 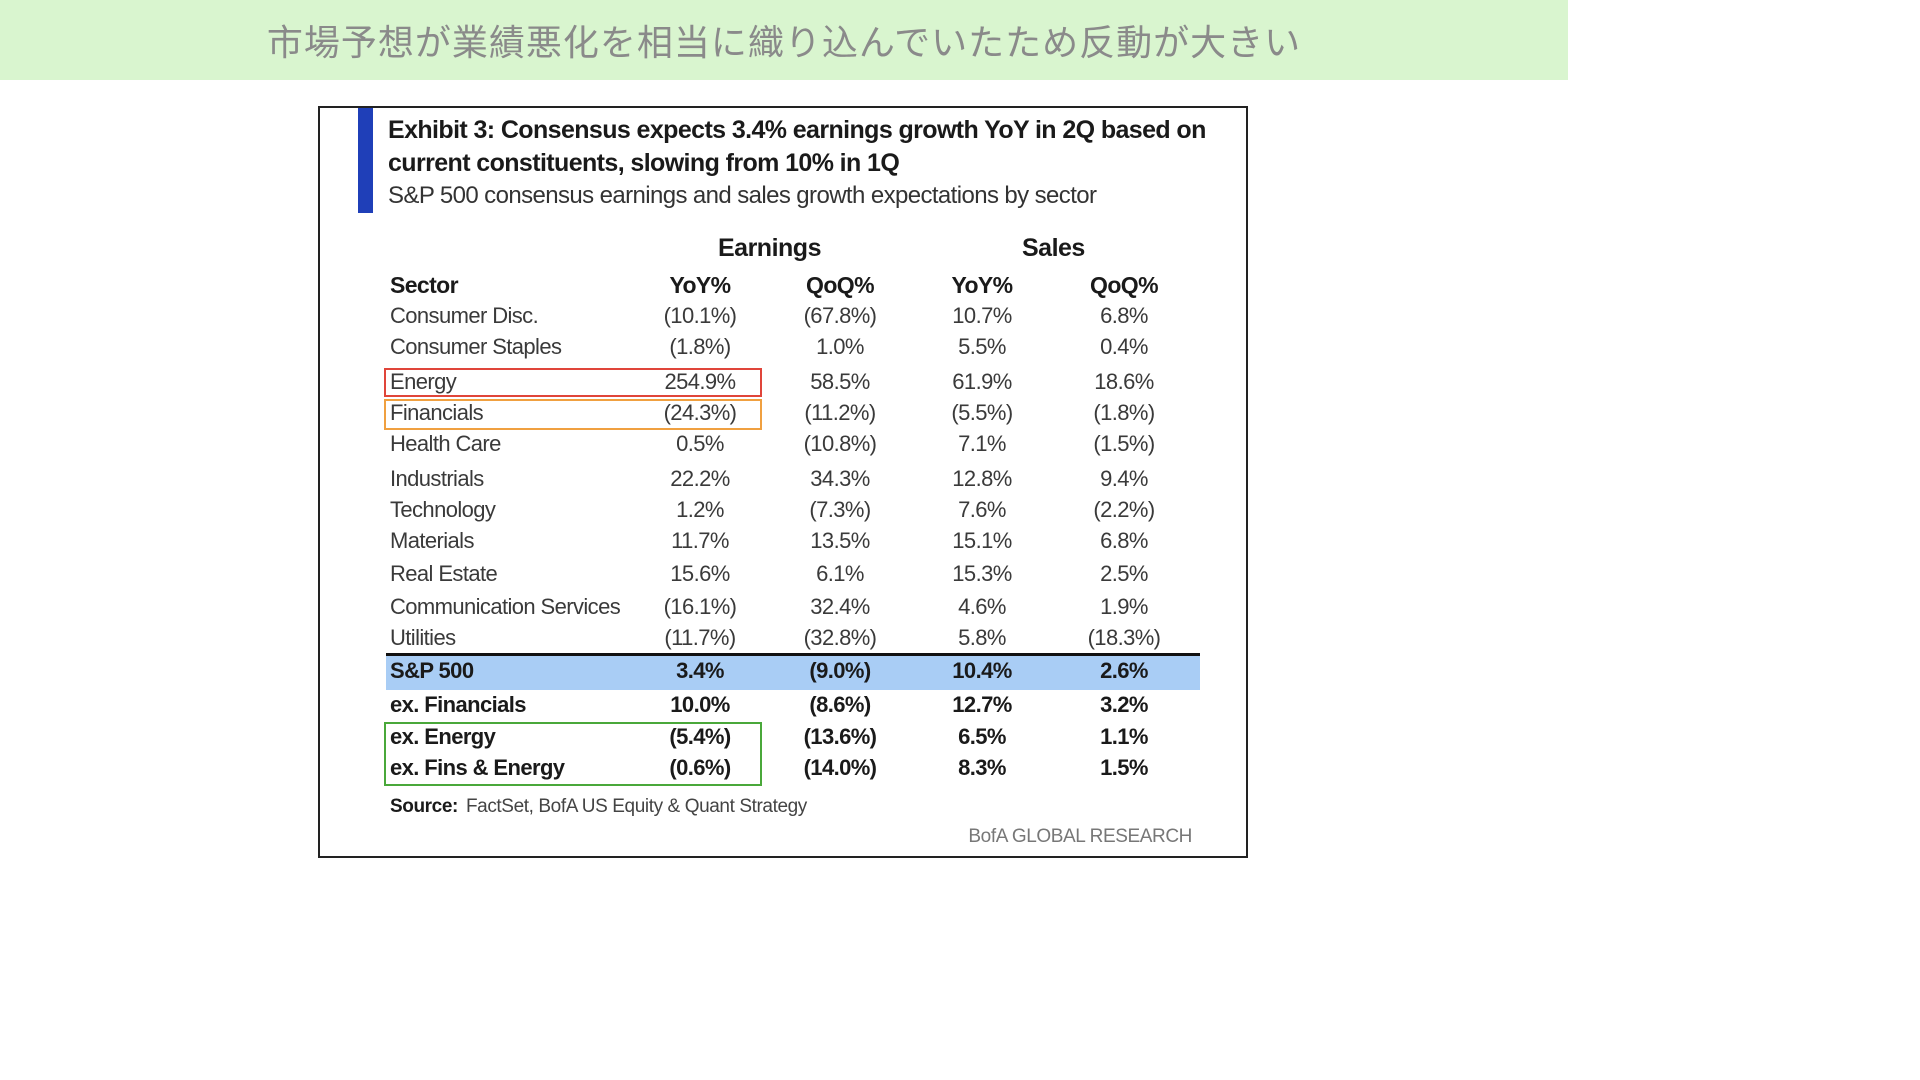 What do you see at coordinates (1124, 443) in the screenshot?
I see `sales-qoq: (1.5%)` at bounding box center [1124, 443].